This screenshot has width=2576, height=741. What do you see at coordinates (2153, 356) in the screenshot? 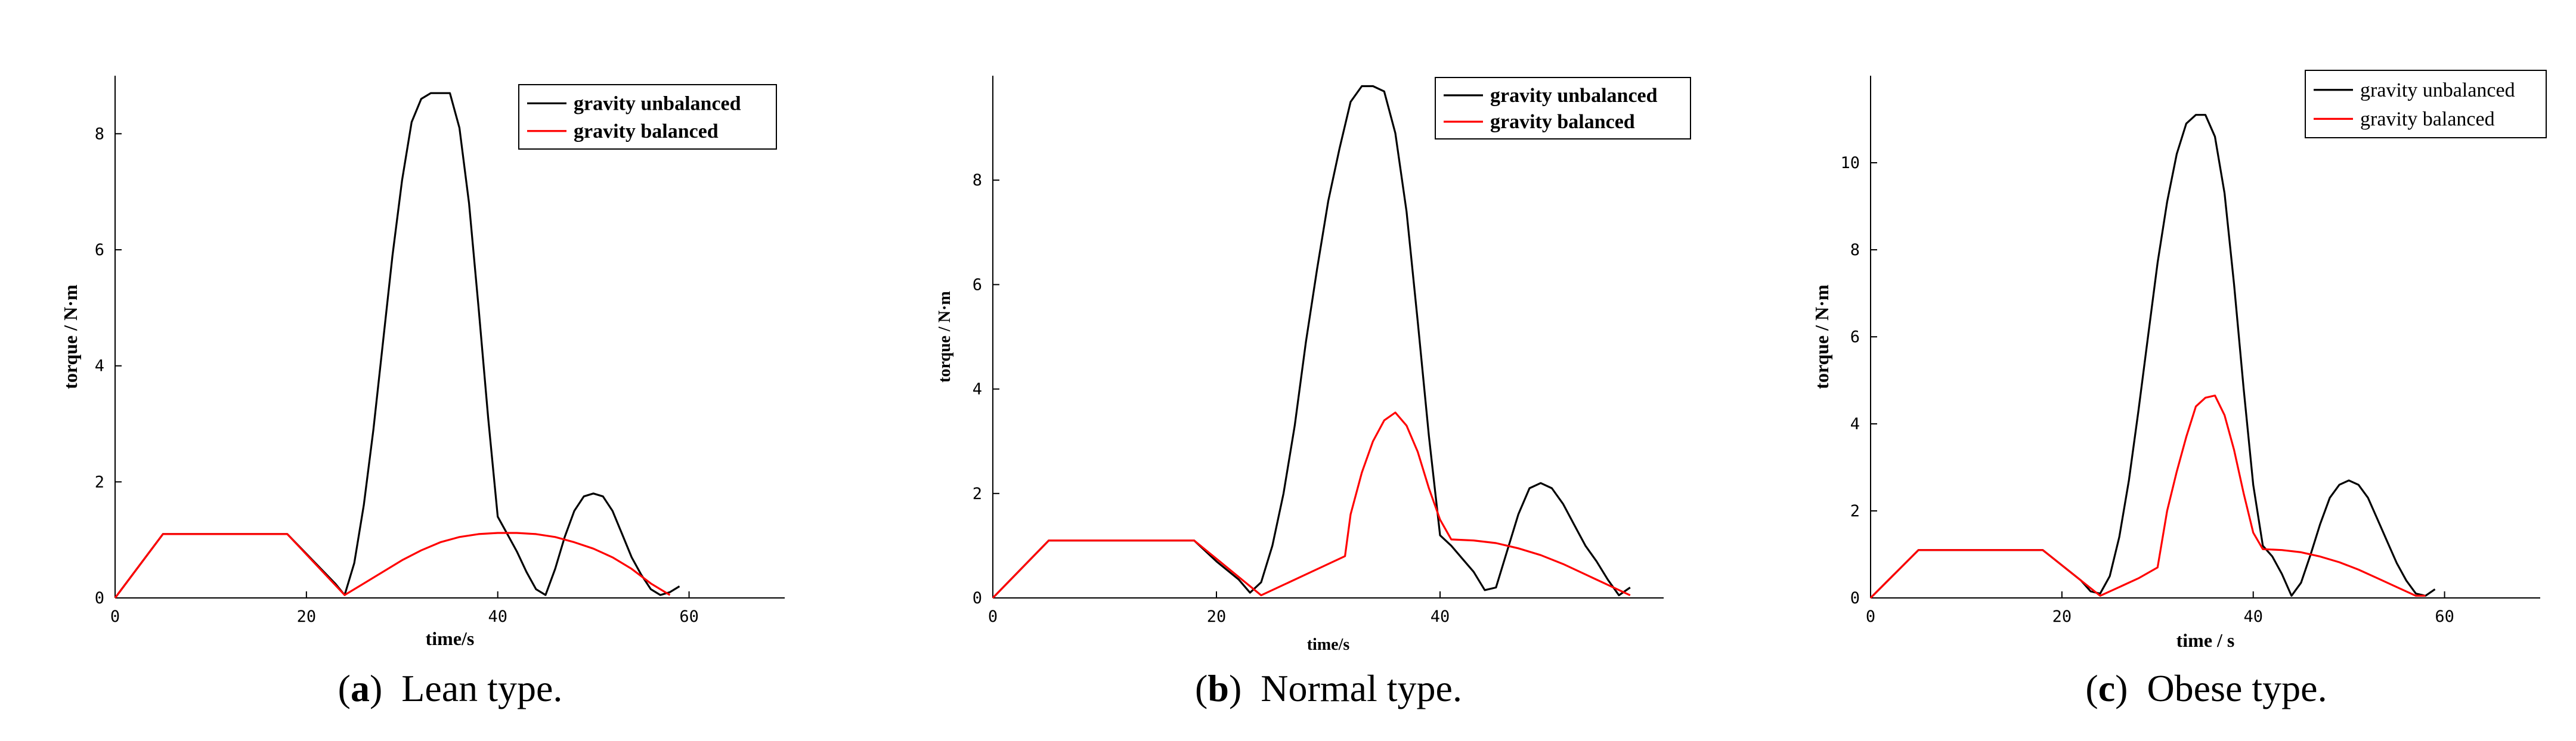
I see `series-gravity-unbalanced` at bounding box center [2153, 356].